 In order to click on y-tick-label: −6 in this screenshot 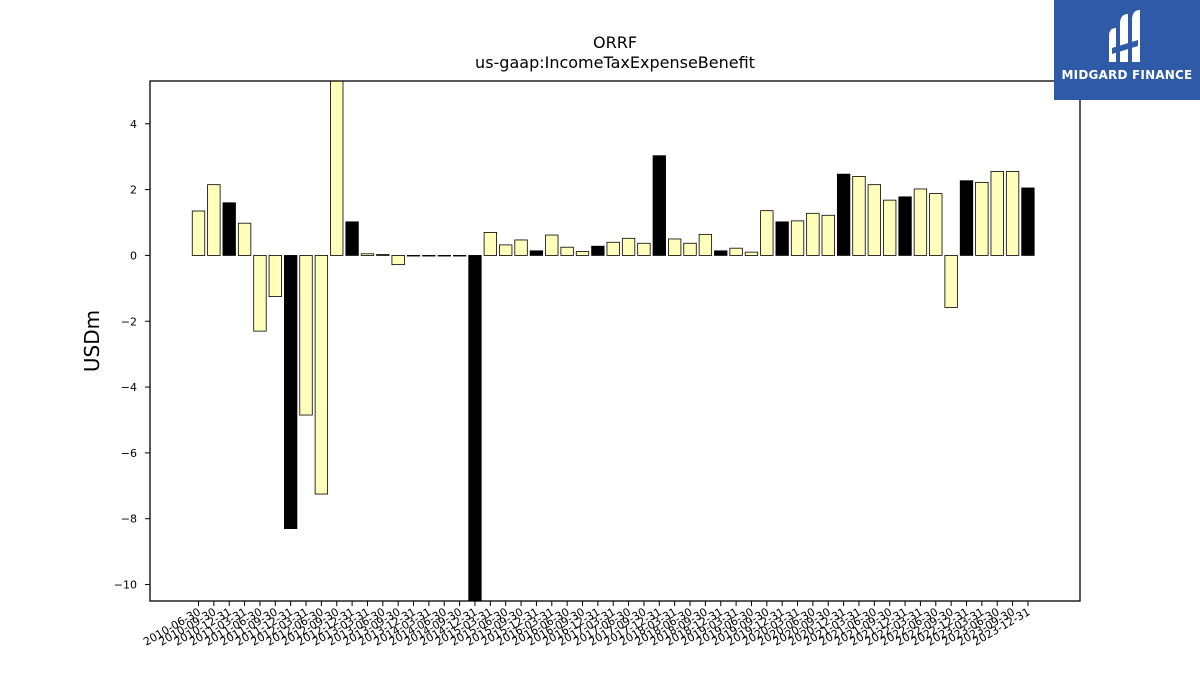, I will do `click(129, 453)`.